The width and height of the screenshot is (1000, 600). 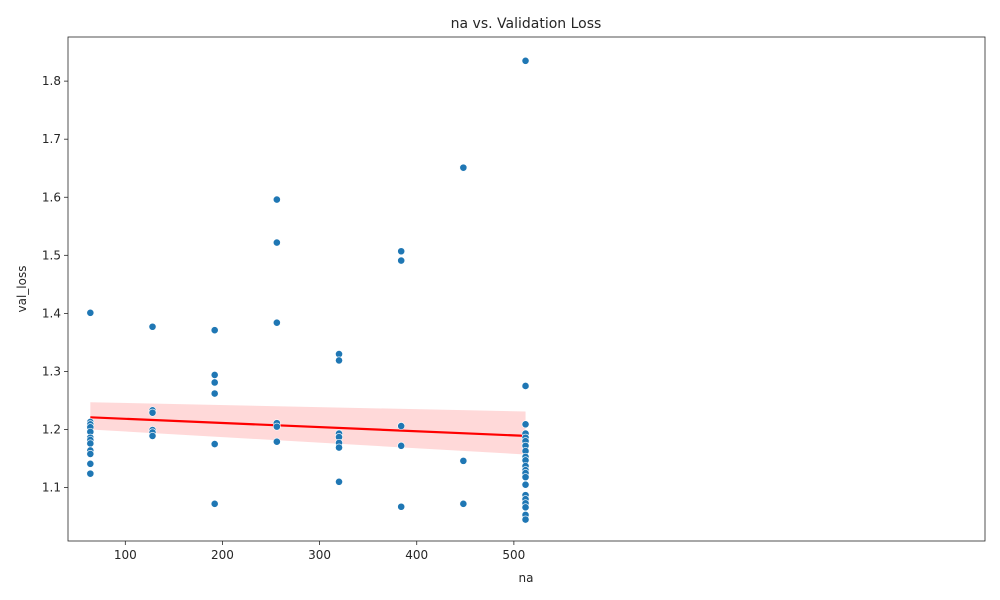 What do you see at coordinates (51, 488) in the screenshot?
I see `y-tick-label: 1.1` at bounding box center [51, 488].